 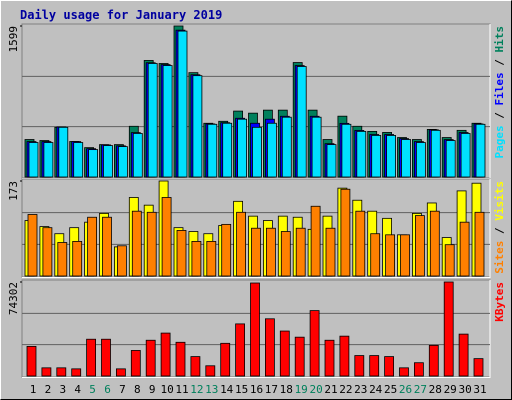 I want to click on legend: Sites / Visits, so click(x=499, y=227).